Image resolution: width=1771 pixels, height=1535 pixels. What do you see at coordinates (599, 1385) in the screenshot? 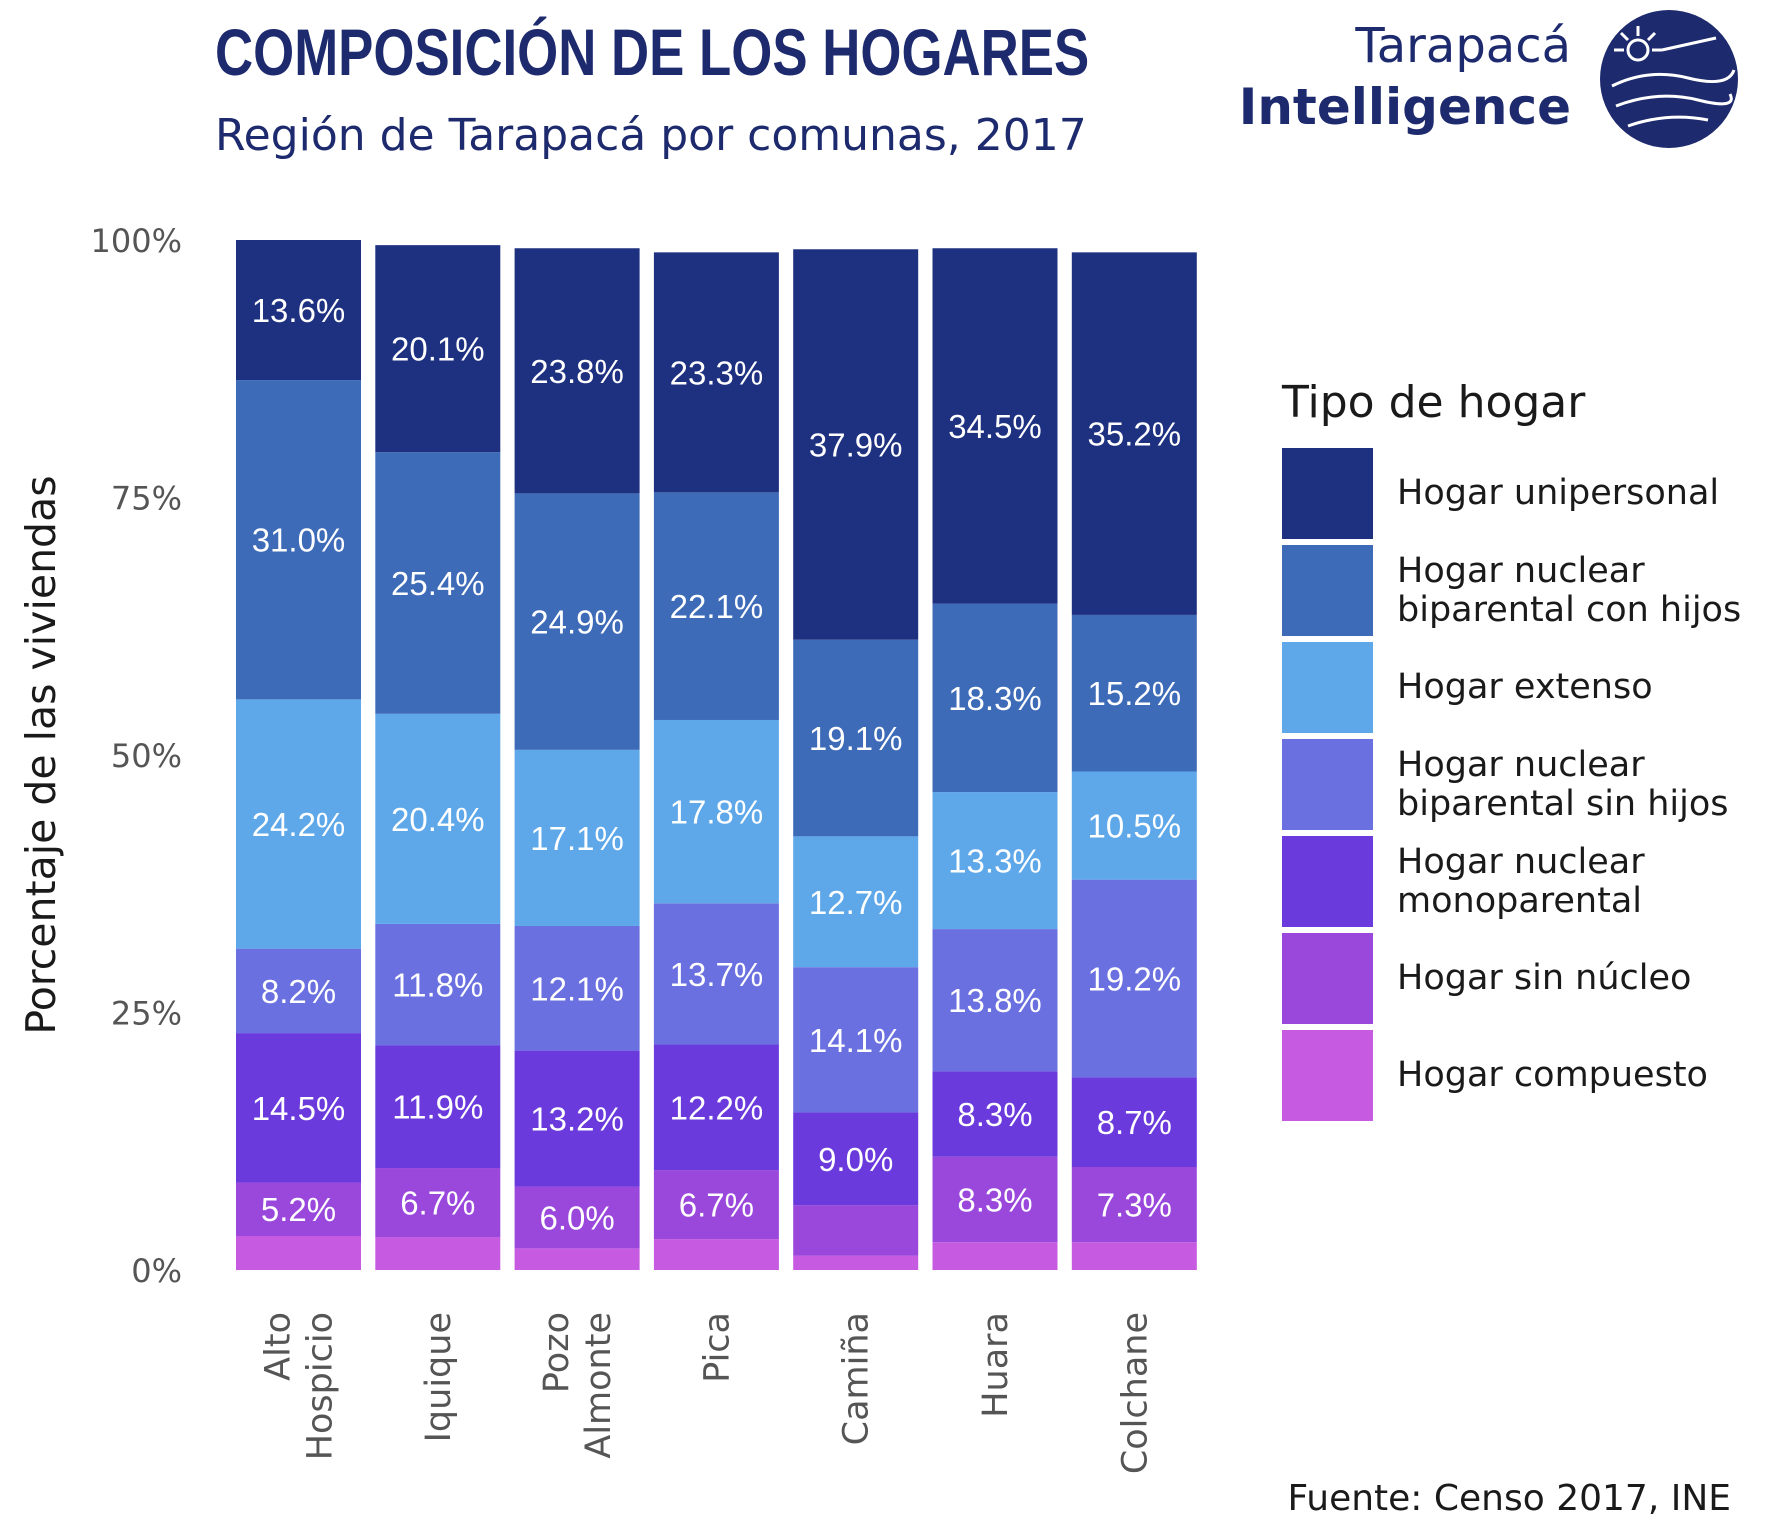
I see `x-tick-label-line: Almonte` at bounding box center [599, 1385].